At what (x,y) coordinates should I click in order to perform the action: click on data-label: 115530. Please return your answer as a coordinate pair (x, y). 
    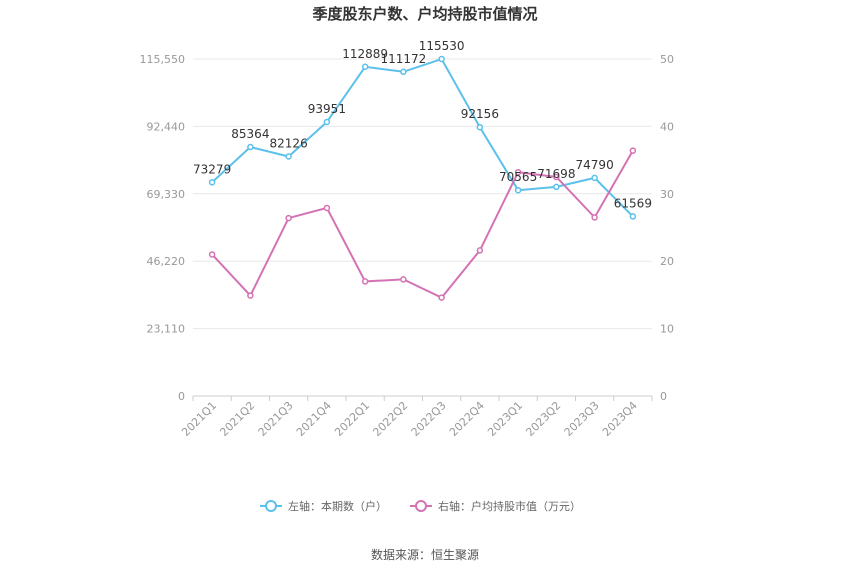
    Looking at the image, I should click on (442, 46).